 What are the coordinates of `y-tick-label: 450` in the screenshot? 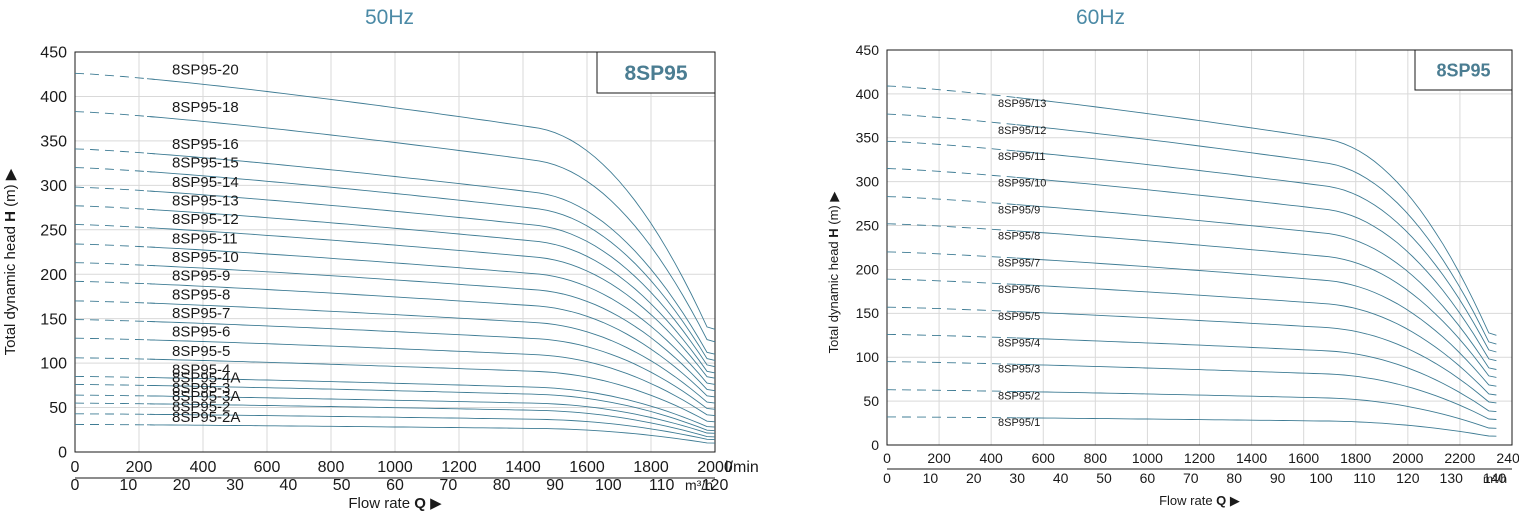 It's located at (53, 53).